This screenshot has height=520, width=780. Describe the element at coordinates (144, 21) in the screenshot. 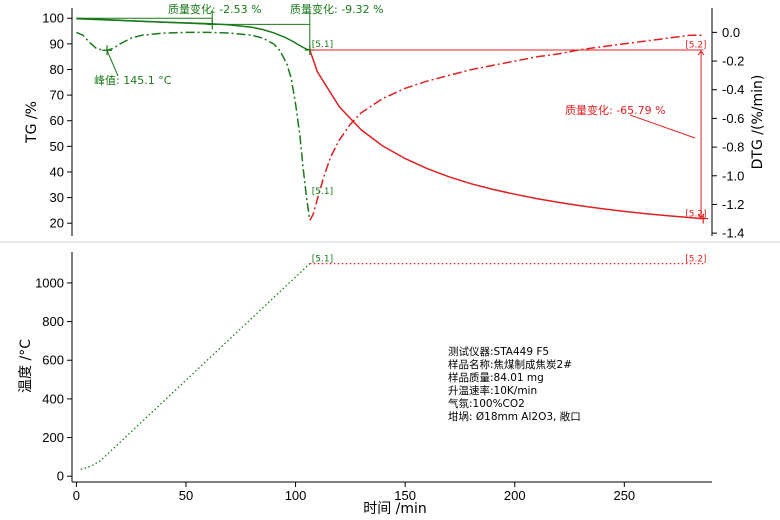

I see `mass-change-1-line-b` at that location.